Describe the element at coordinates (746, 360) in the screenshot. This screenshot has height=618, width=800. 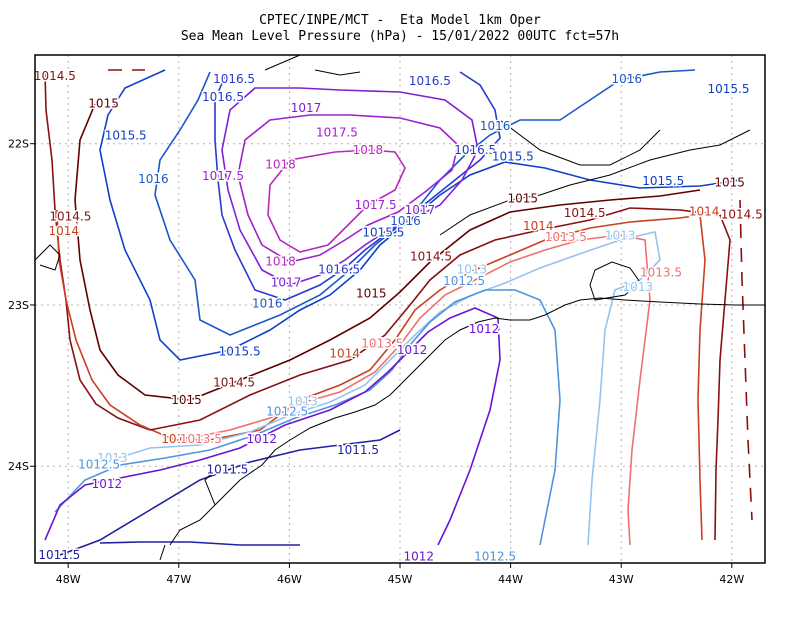
I see `isobar-1014-5-east-edge` at that location.